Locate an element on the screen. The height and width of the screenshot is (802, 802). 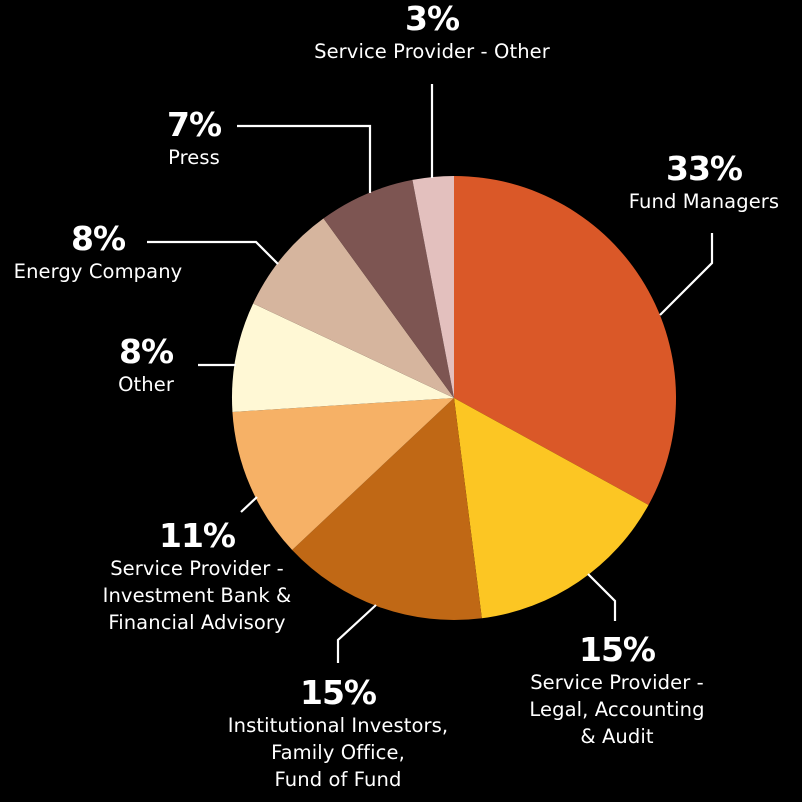
label-name: Fund Managers is located at coordinates (704, 201).